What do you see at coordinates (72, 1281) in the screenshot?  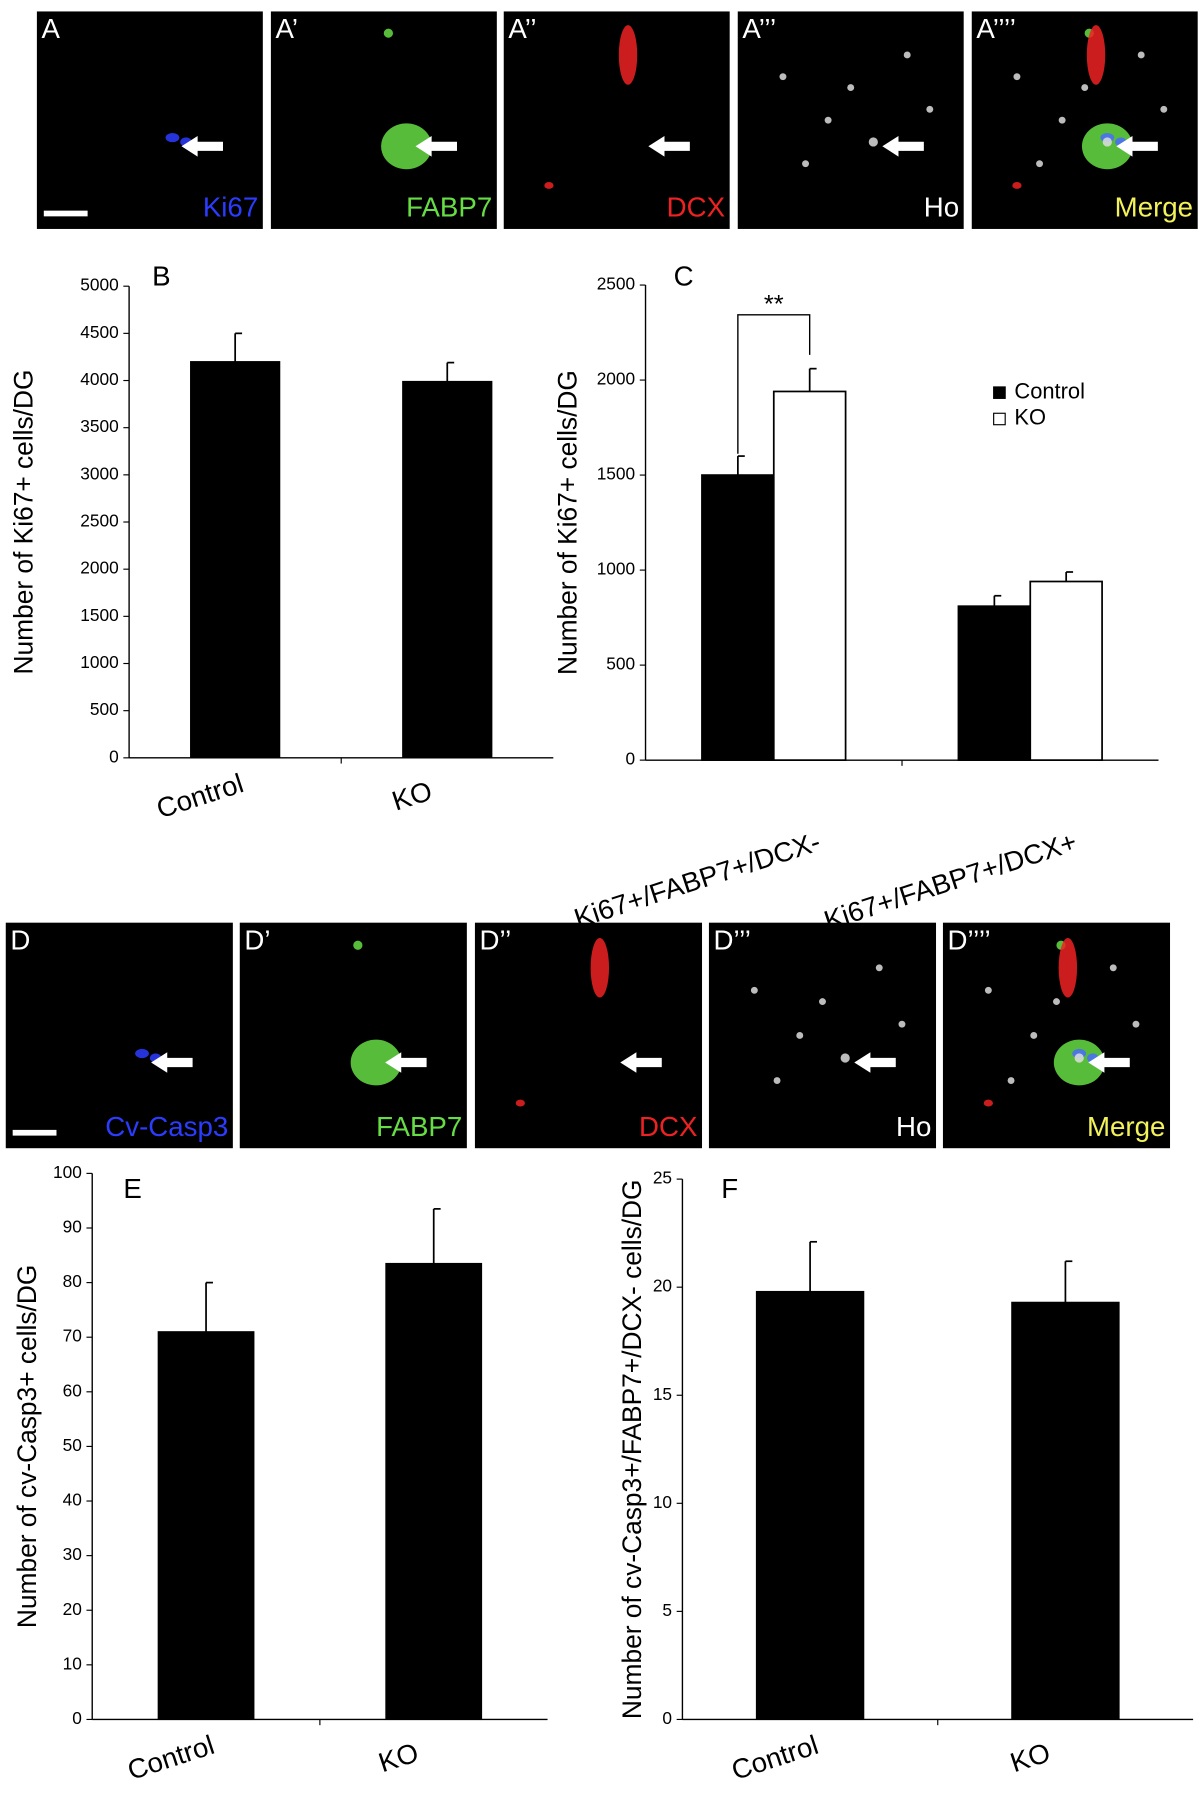 I see `y-tick-label: 80` at bounding box center [72, 1281].